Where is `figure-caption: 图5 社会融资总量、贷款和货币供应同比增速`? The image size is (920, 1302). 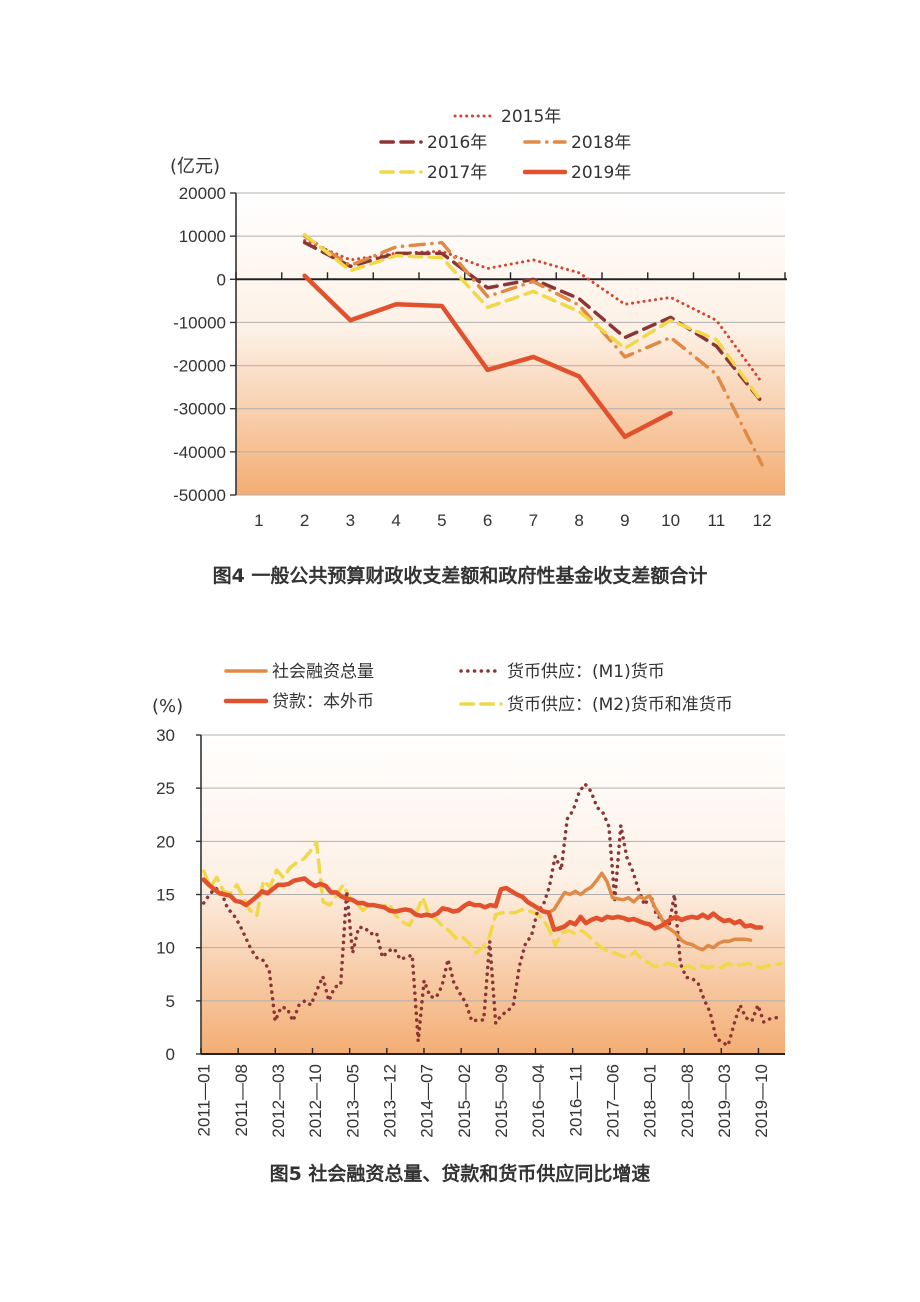
figure-caption: 图5 社会融资总量、贷款和货币供应同比增速 is located at coordinates (460, 1174).